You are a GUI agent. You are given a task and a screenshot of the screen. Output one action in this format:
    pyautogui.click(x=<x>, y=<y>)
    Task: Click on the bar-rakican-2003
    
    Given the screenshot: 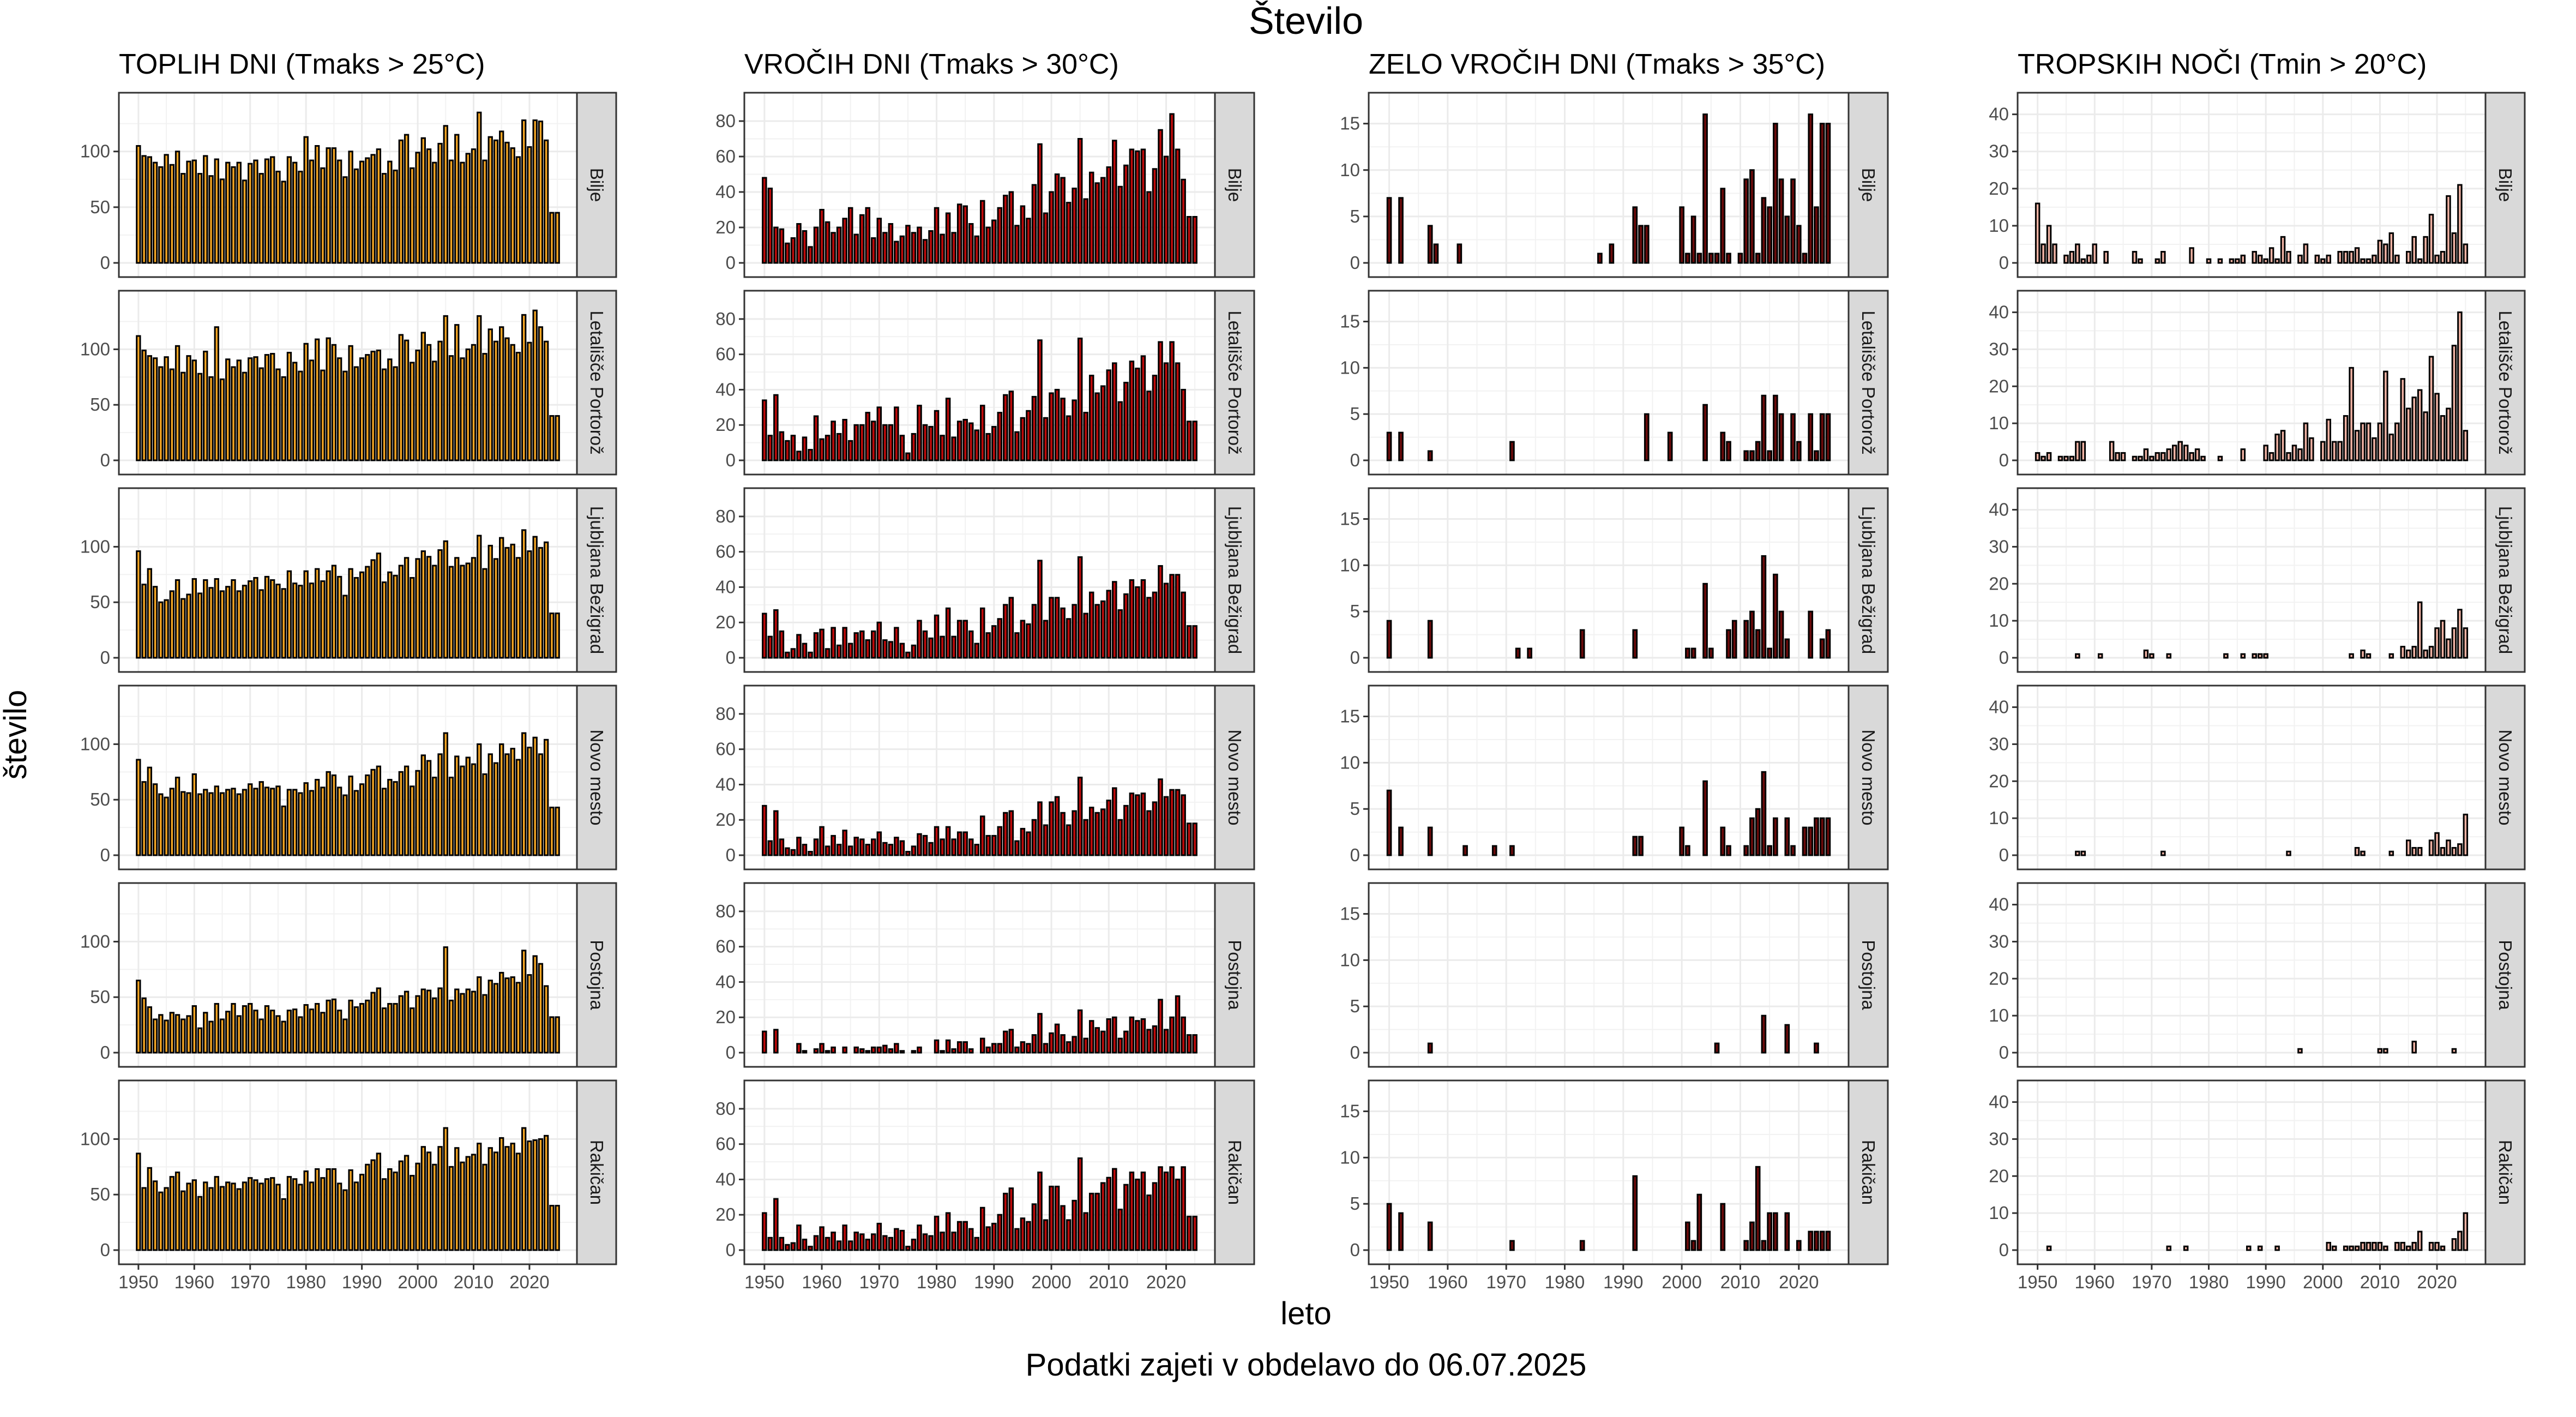 What is the action you would take?
    pyautogui.click(x=1699, y=1222)
    